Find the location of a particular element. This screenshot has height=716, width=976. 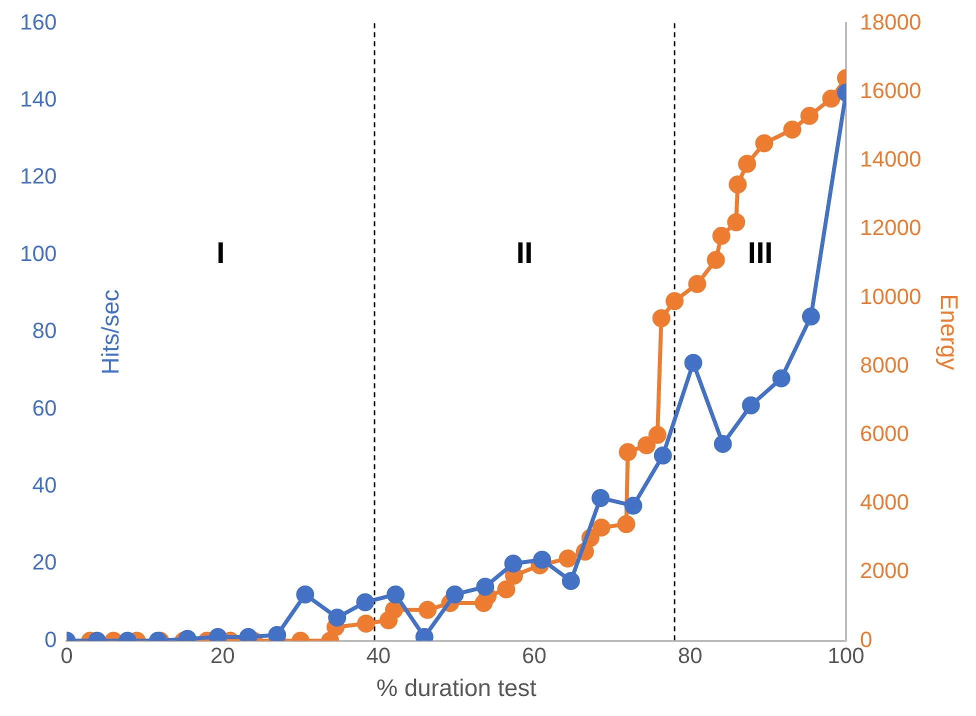

y2-tick-label: 18000 is located at coordinates (891, 21).